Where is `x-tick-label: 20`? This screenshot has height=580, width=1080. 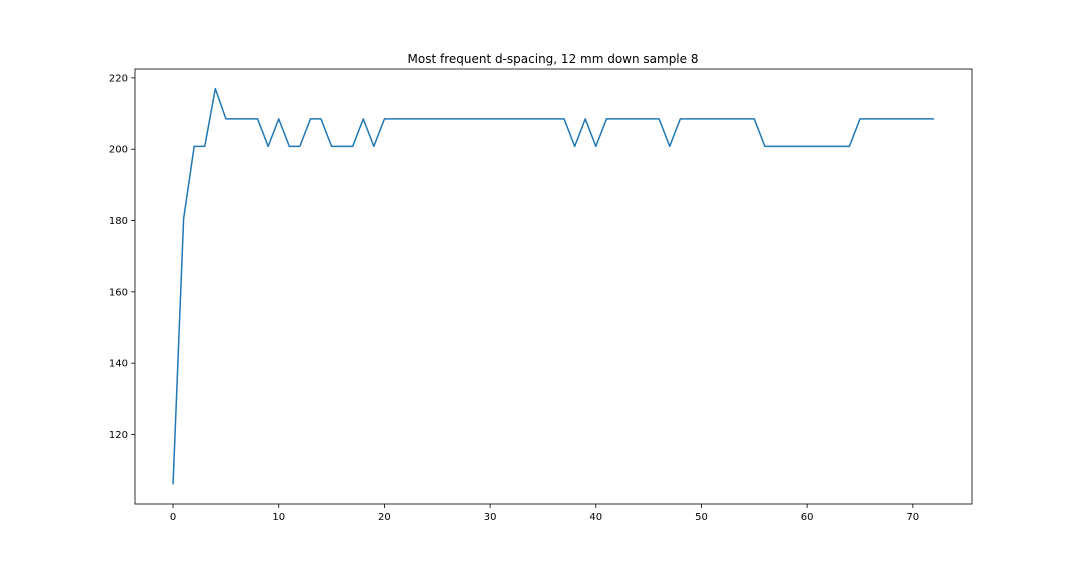 x-tick-label: 20 is located at coordinates (384, 517).